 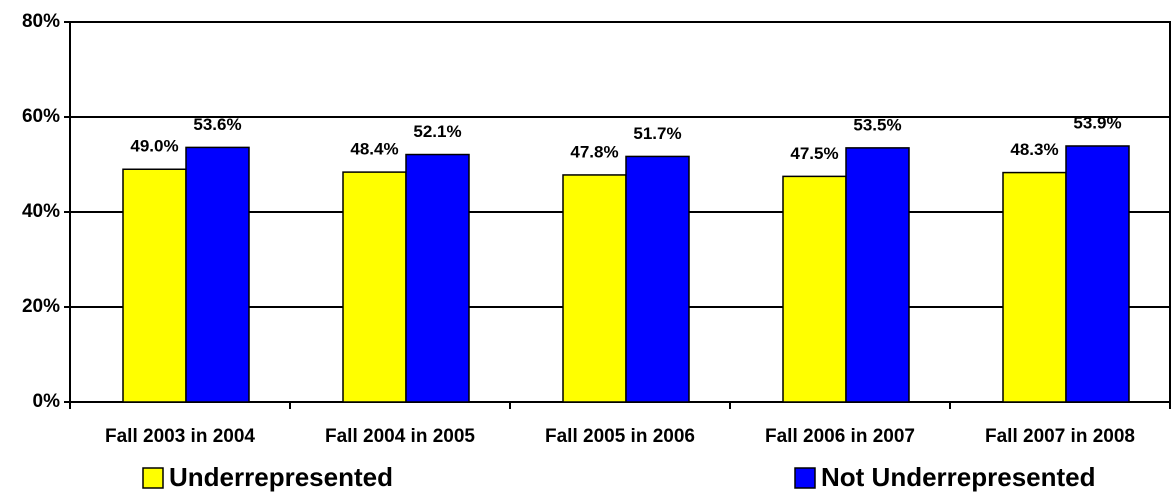 I want to click on value-label: 49.0%, so click(x=154, y=146).